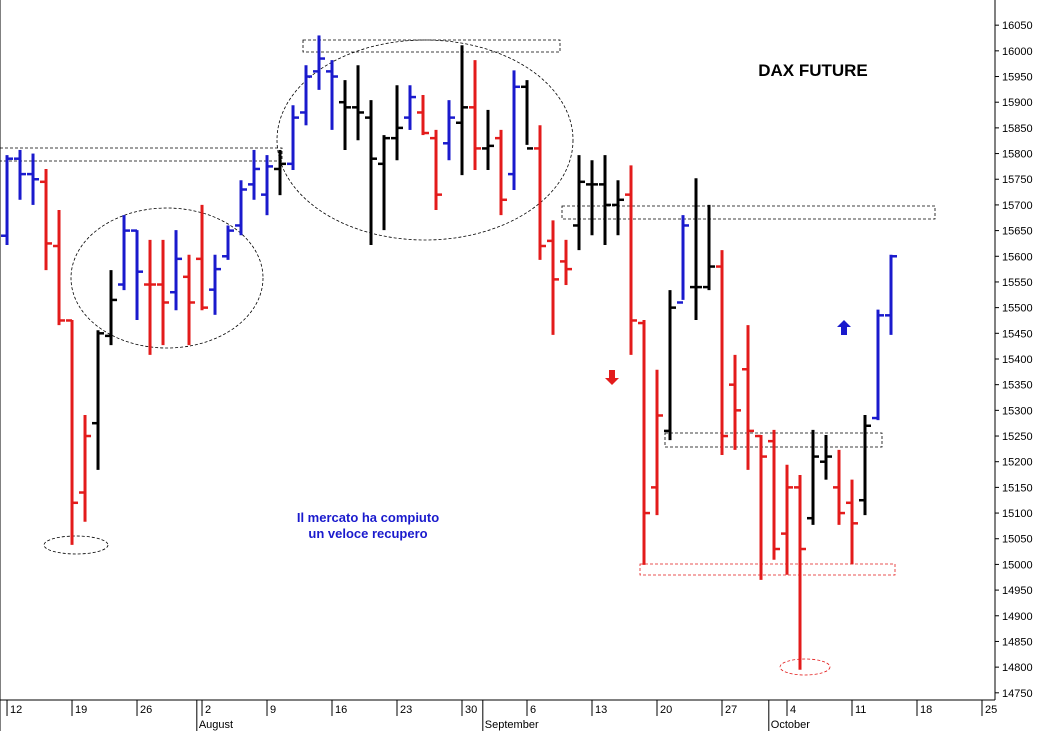 The width and height of the screenshot is (1042, 731). What do you see at coordinates (1017, 540) in the screenshot?
I see `y-tick-label: 15050` at bounding box center [1017, 540].